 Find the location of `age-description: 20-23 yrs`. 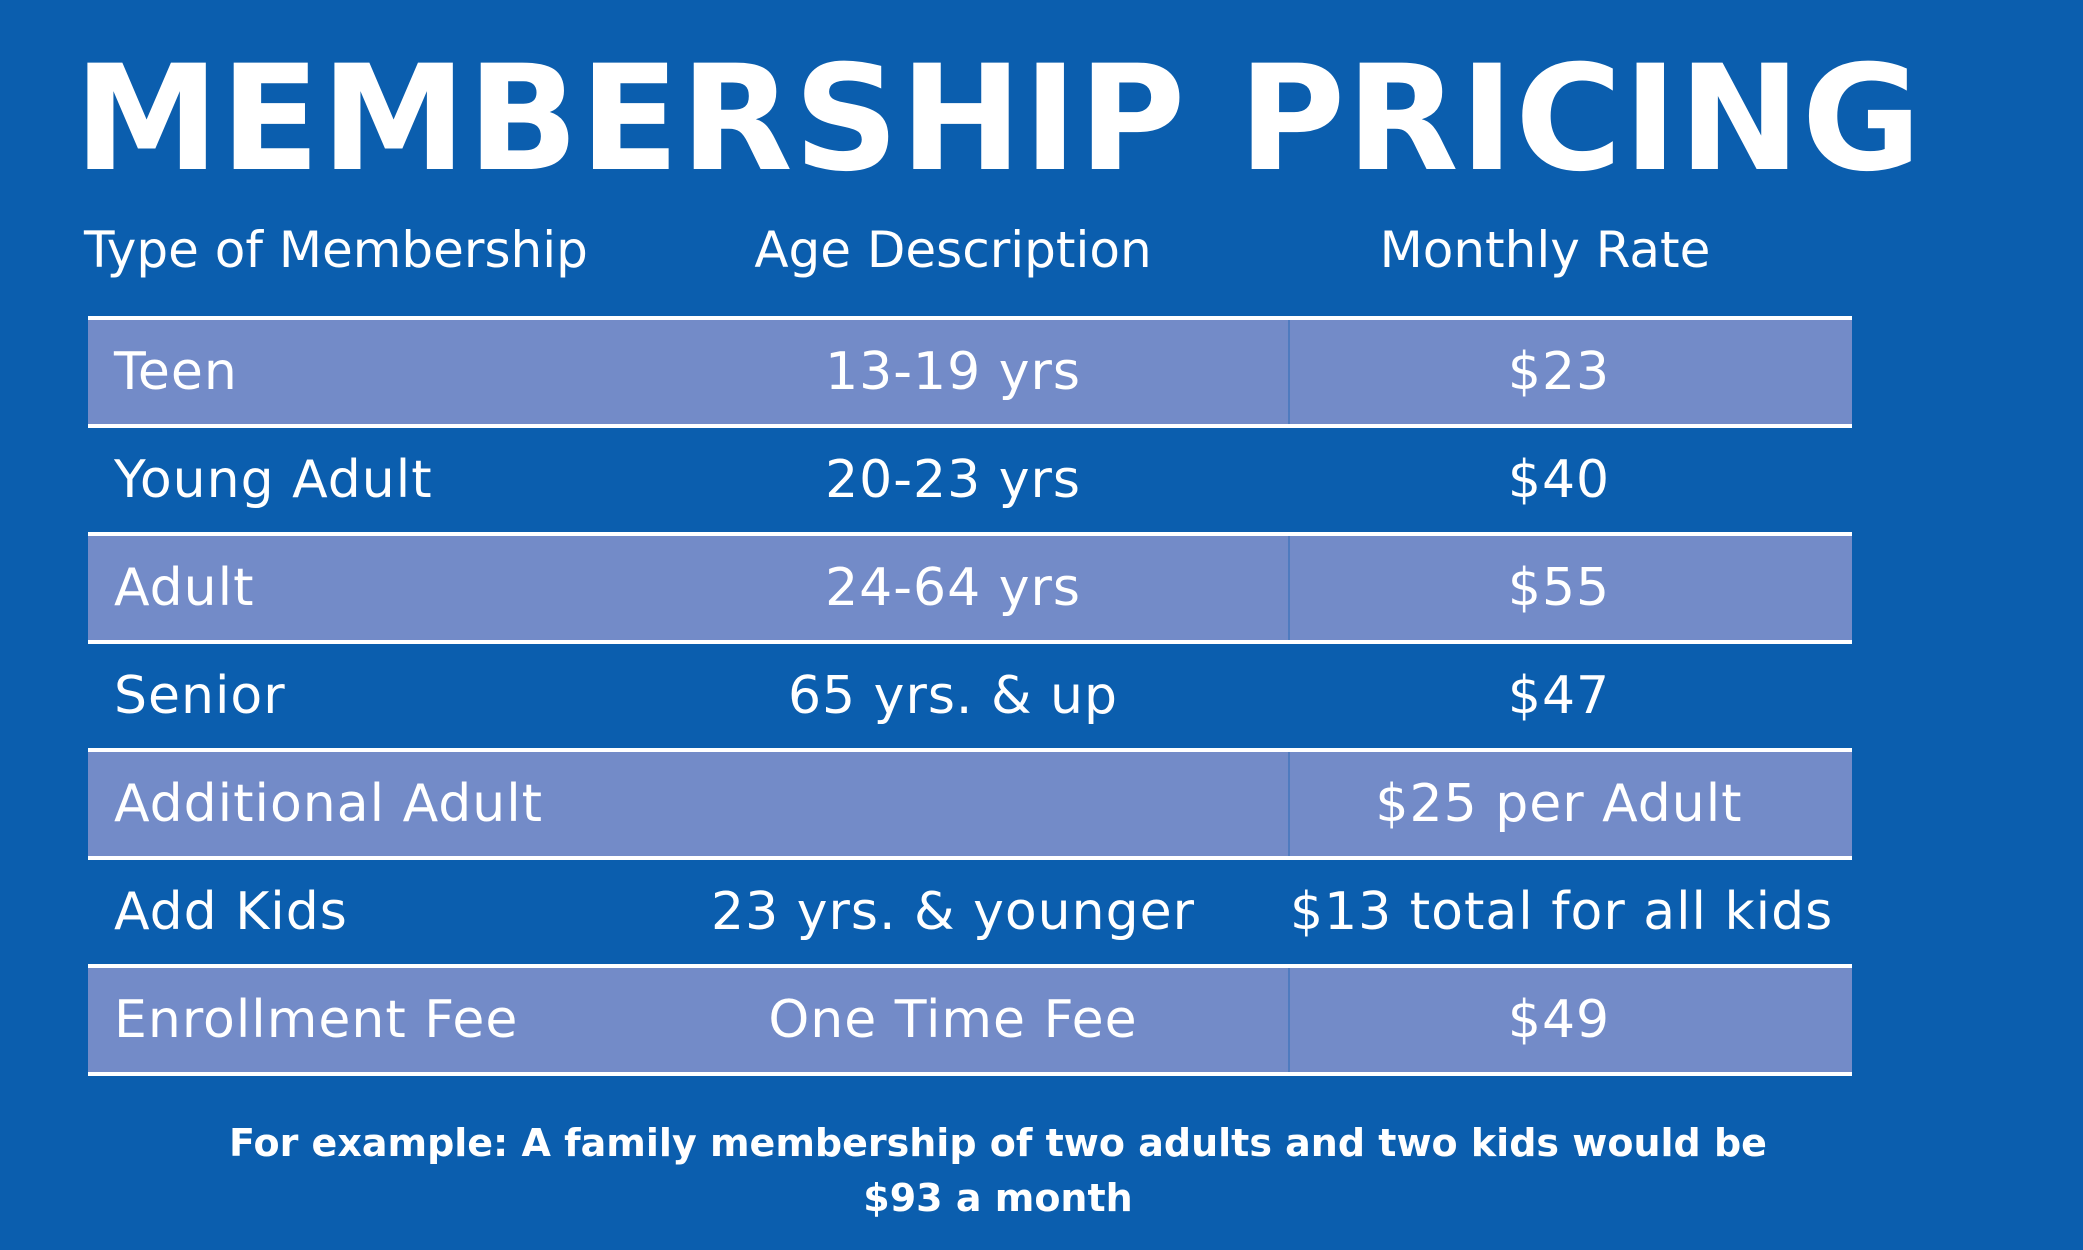

age-description: 20-23 yrs is located at coordinates (953, 480).